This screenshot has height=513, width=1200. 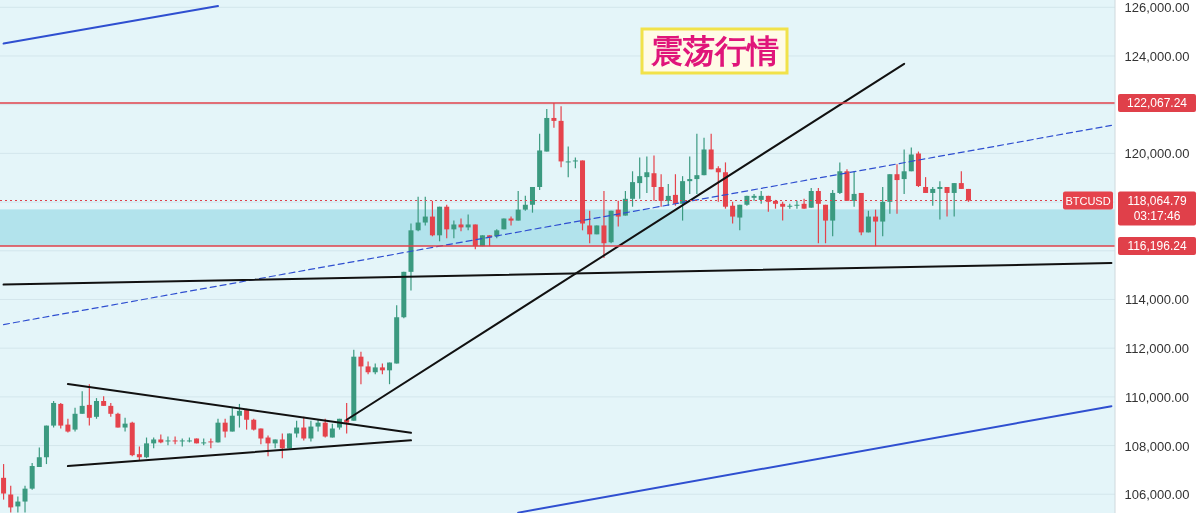 I want to click on text: 震荡行情, so click(x=714, y=51).